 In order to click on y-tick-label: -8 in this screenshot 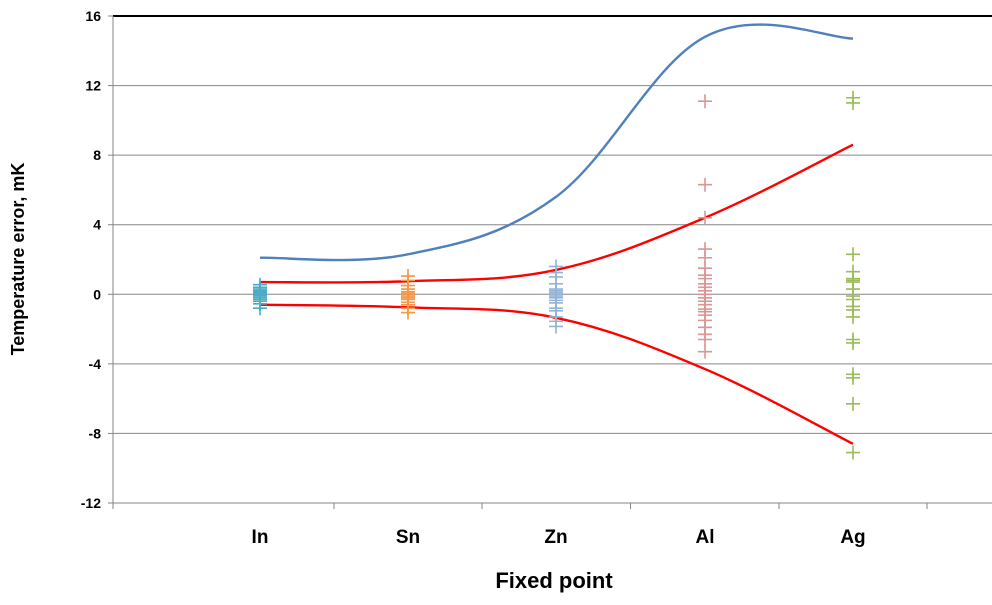, I will do `click(95, 433)`.